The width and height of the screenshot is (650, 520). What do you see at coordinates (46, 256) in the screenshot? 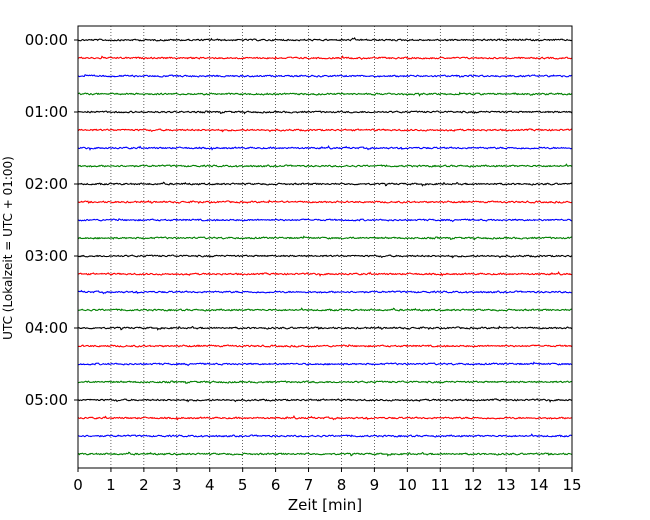
I see `y-tick-label: 03:00` at bounding box center [46, 256].